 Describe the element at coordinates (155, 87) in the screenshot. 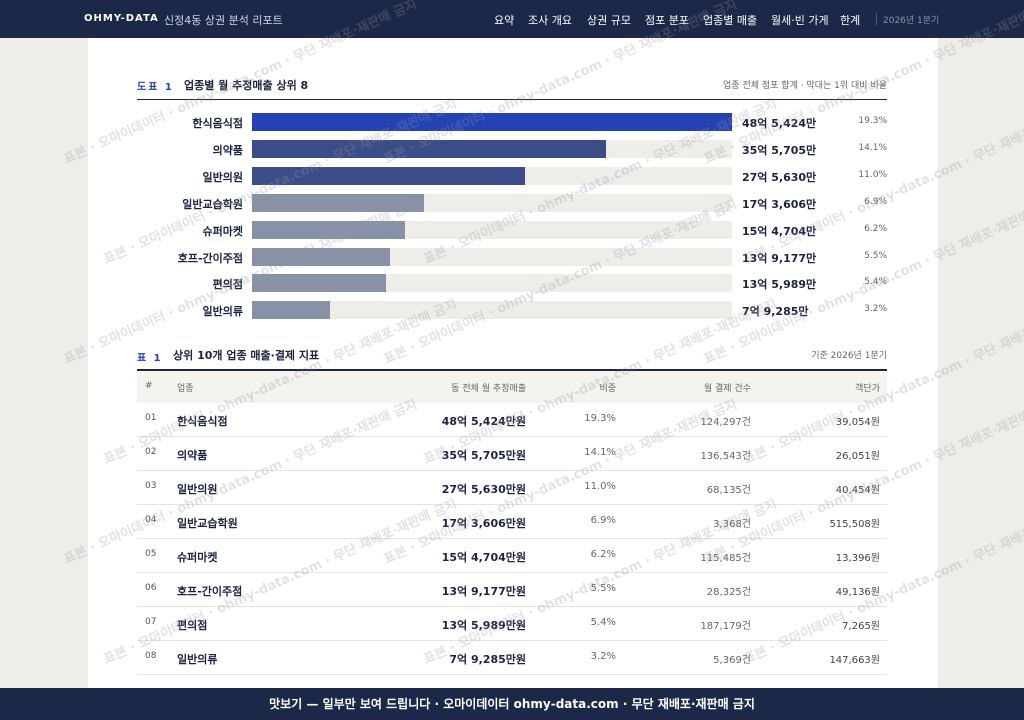

I see `figure-label: 도표 1` at that location.